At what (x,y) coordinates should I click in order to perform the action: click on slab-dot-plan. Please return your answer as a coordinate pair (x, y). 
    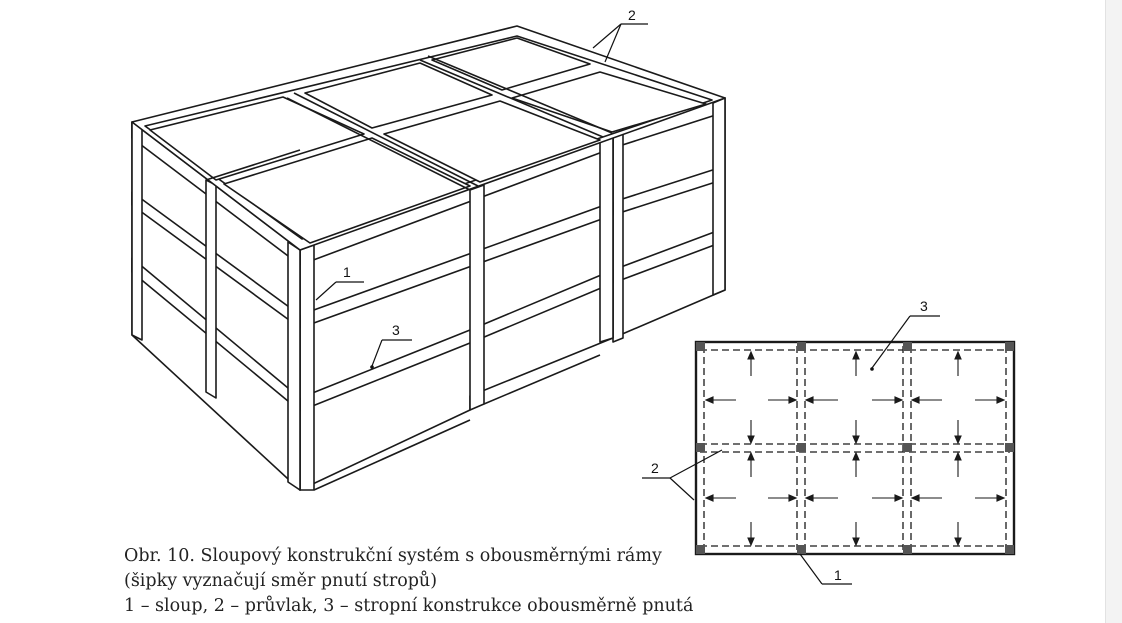
    Looking at the image, I should click on (872, 369).